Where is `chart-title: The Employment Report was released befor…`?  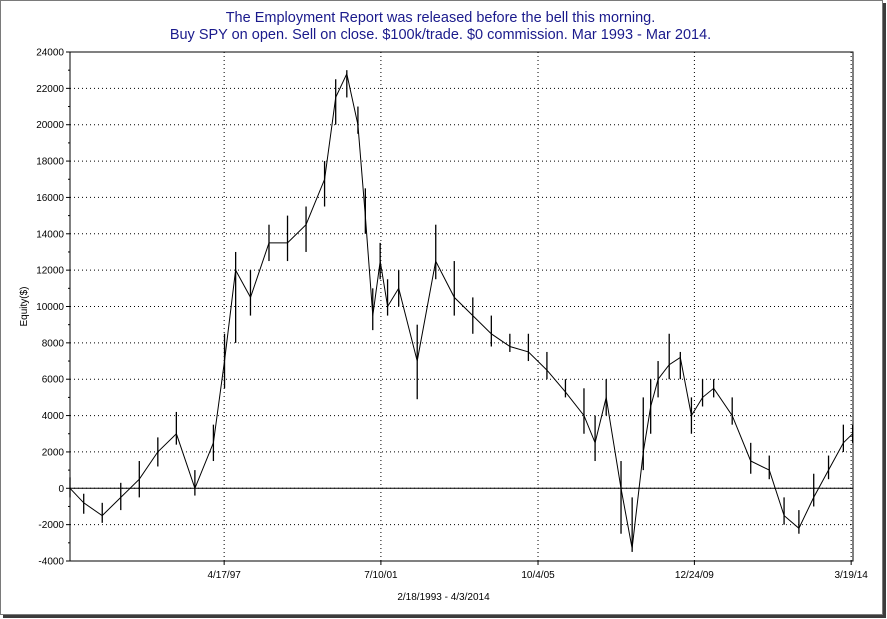 chart-title: The Employment Report was released befor… is located at coordinates (440, 18).